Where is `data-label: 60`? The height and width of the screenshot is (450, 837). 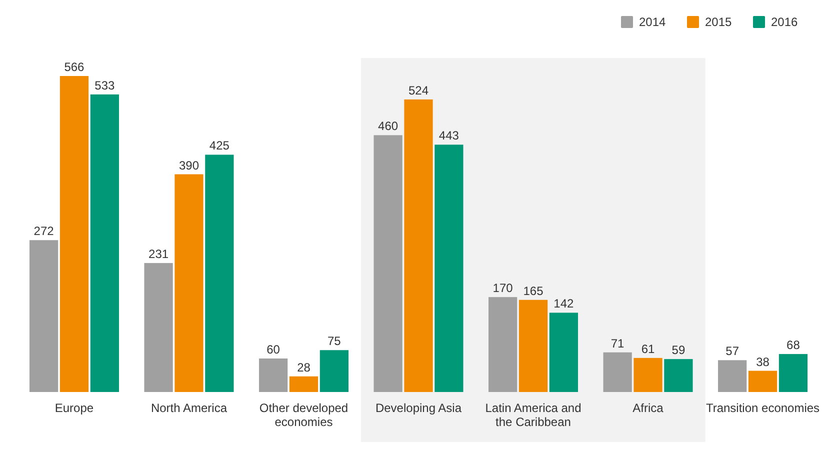
data-label: 60 is located at coordinates (273, 349).